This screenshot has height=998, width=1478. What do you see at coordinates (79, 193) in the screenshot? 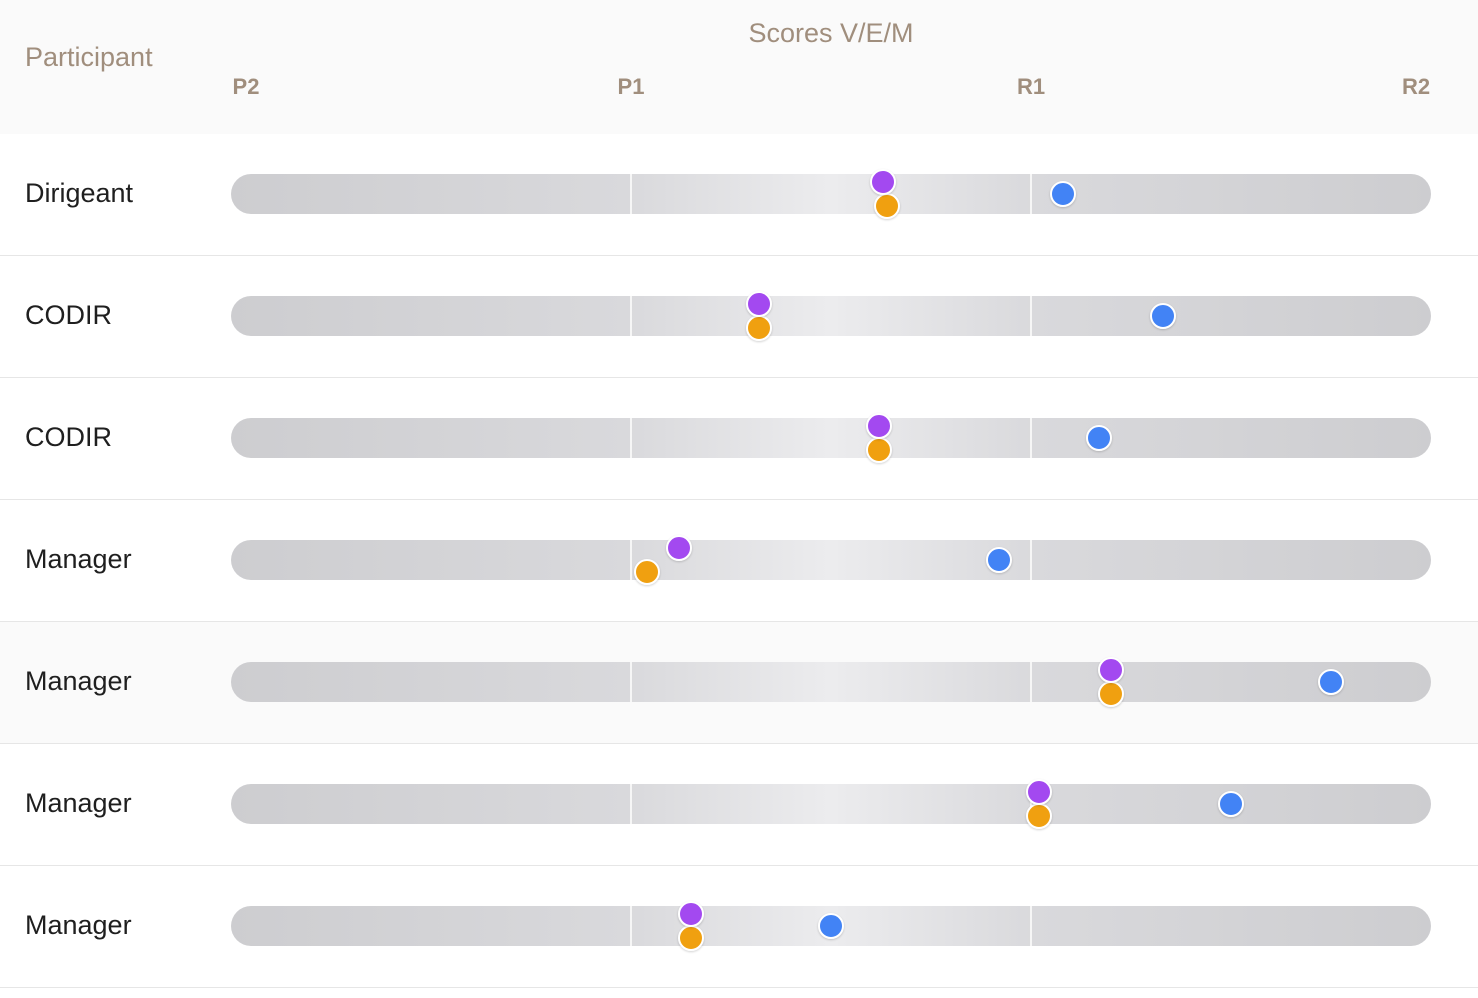
I see `participant-label: Dirigeant` at bounding box center [79, 193].